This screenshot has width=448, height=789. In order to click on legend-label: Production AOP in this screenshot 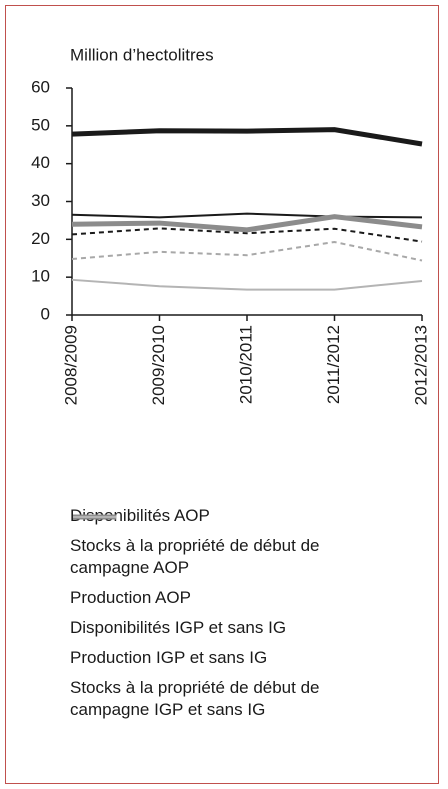, I will do `click(130, 597)`.